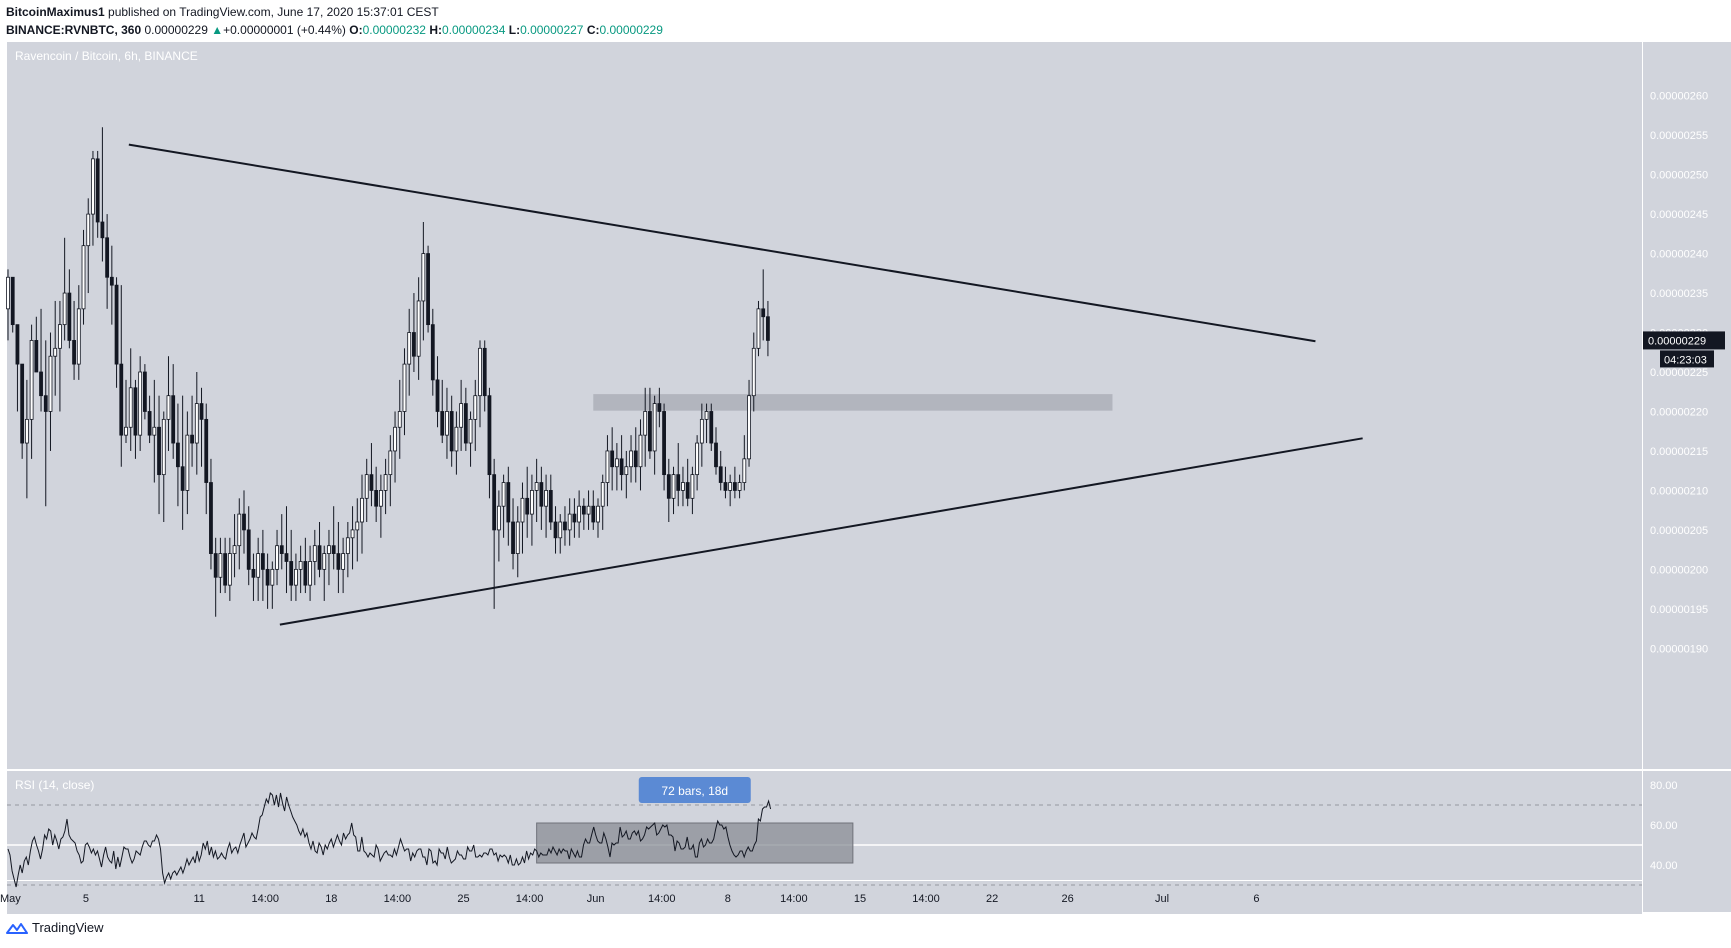  Describe the element at coordinates (1685, 360) in the screenshot. I see `countdown-tag-label: 04:23:03` at that location.